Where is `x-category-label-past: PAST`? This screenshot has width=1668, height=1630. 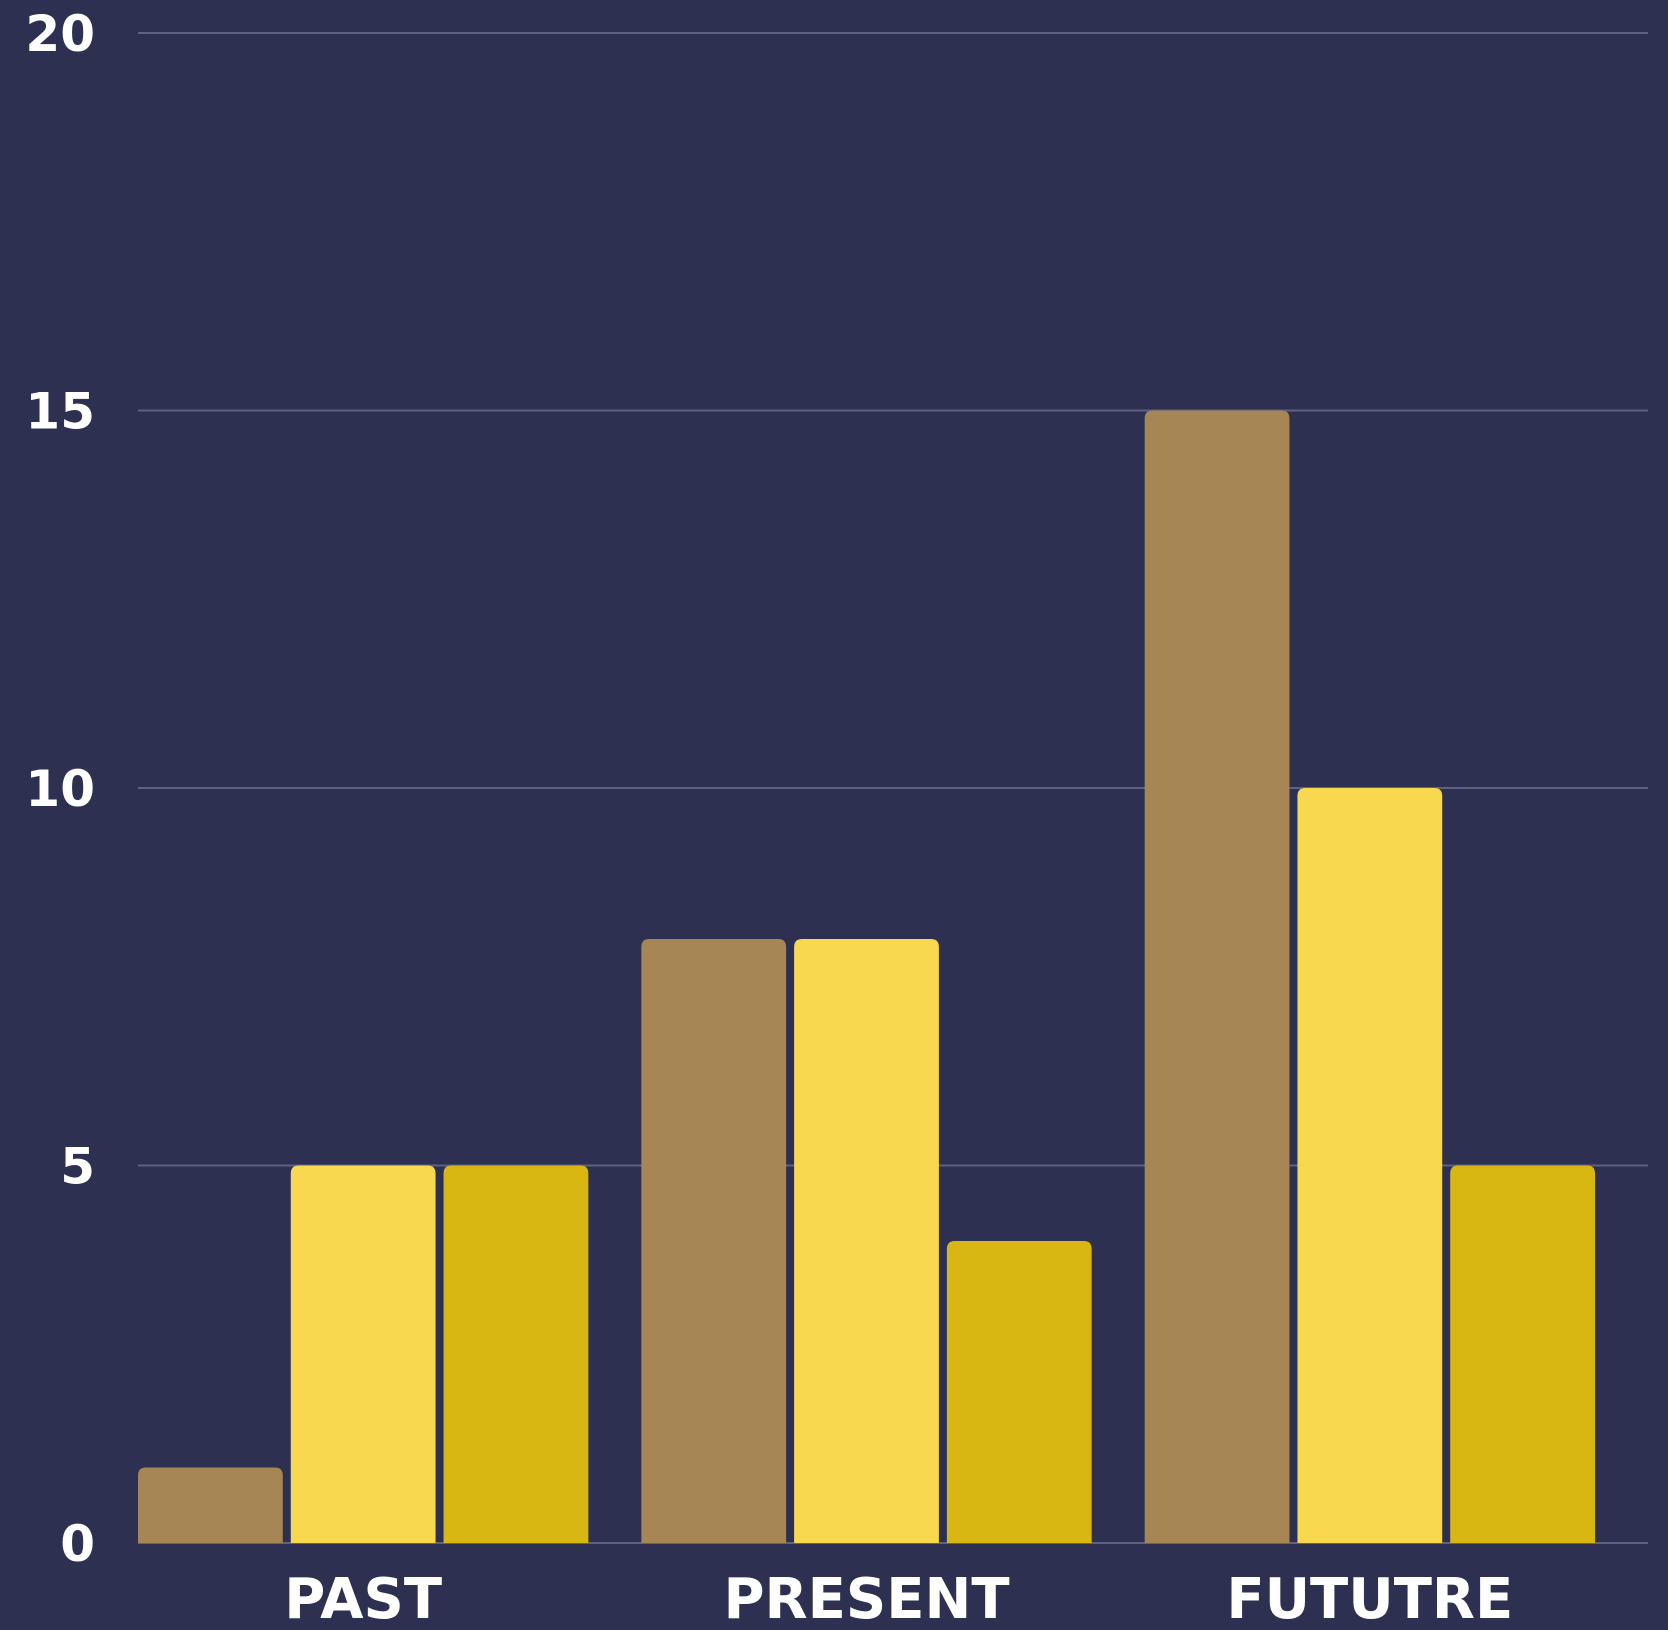 x-category-label-past: PAST is located at coordinates (363, 1598).